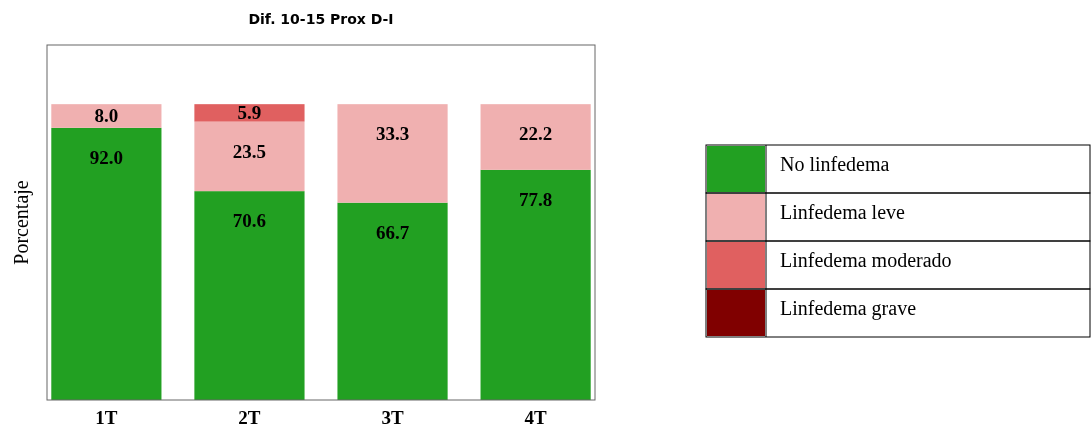 This screenshot has width=1091, height=430. I want to click on data-label: 70.6, so click(249, 221).